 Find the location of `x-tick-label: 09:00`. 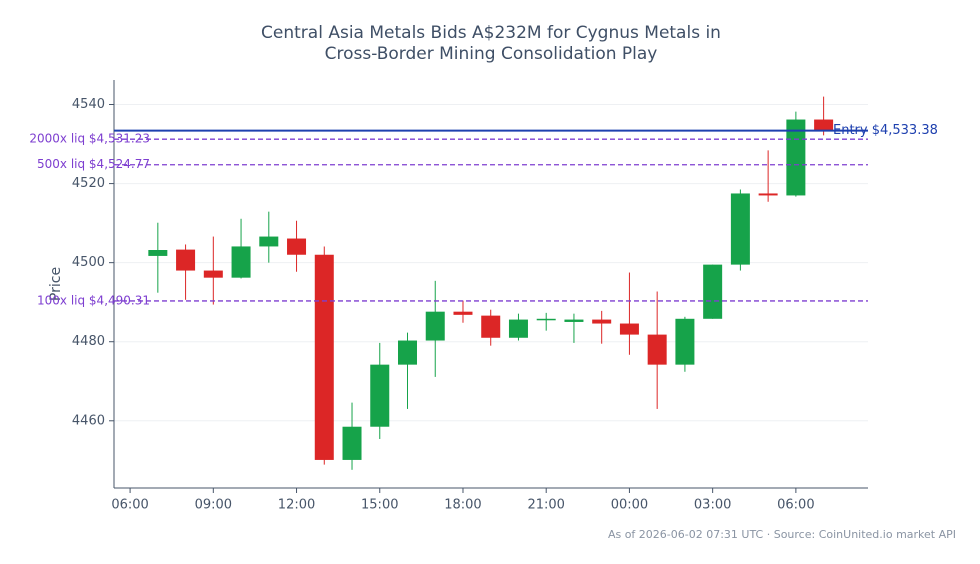

x-tick-label: 09:00 is located at coordinates (213, 505).